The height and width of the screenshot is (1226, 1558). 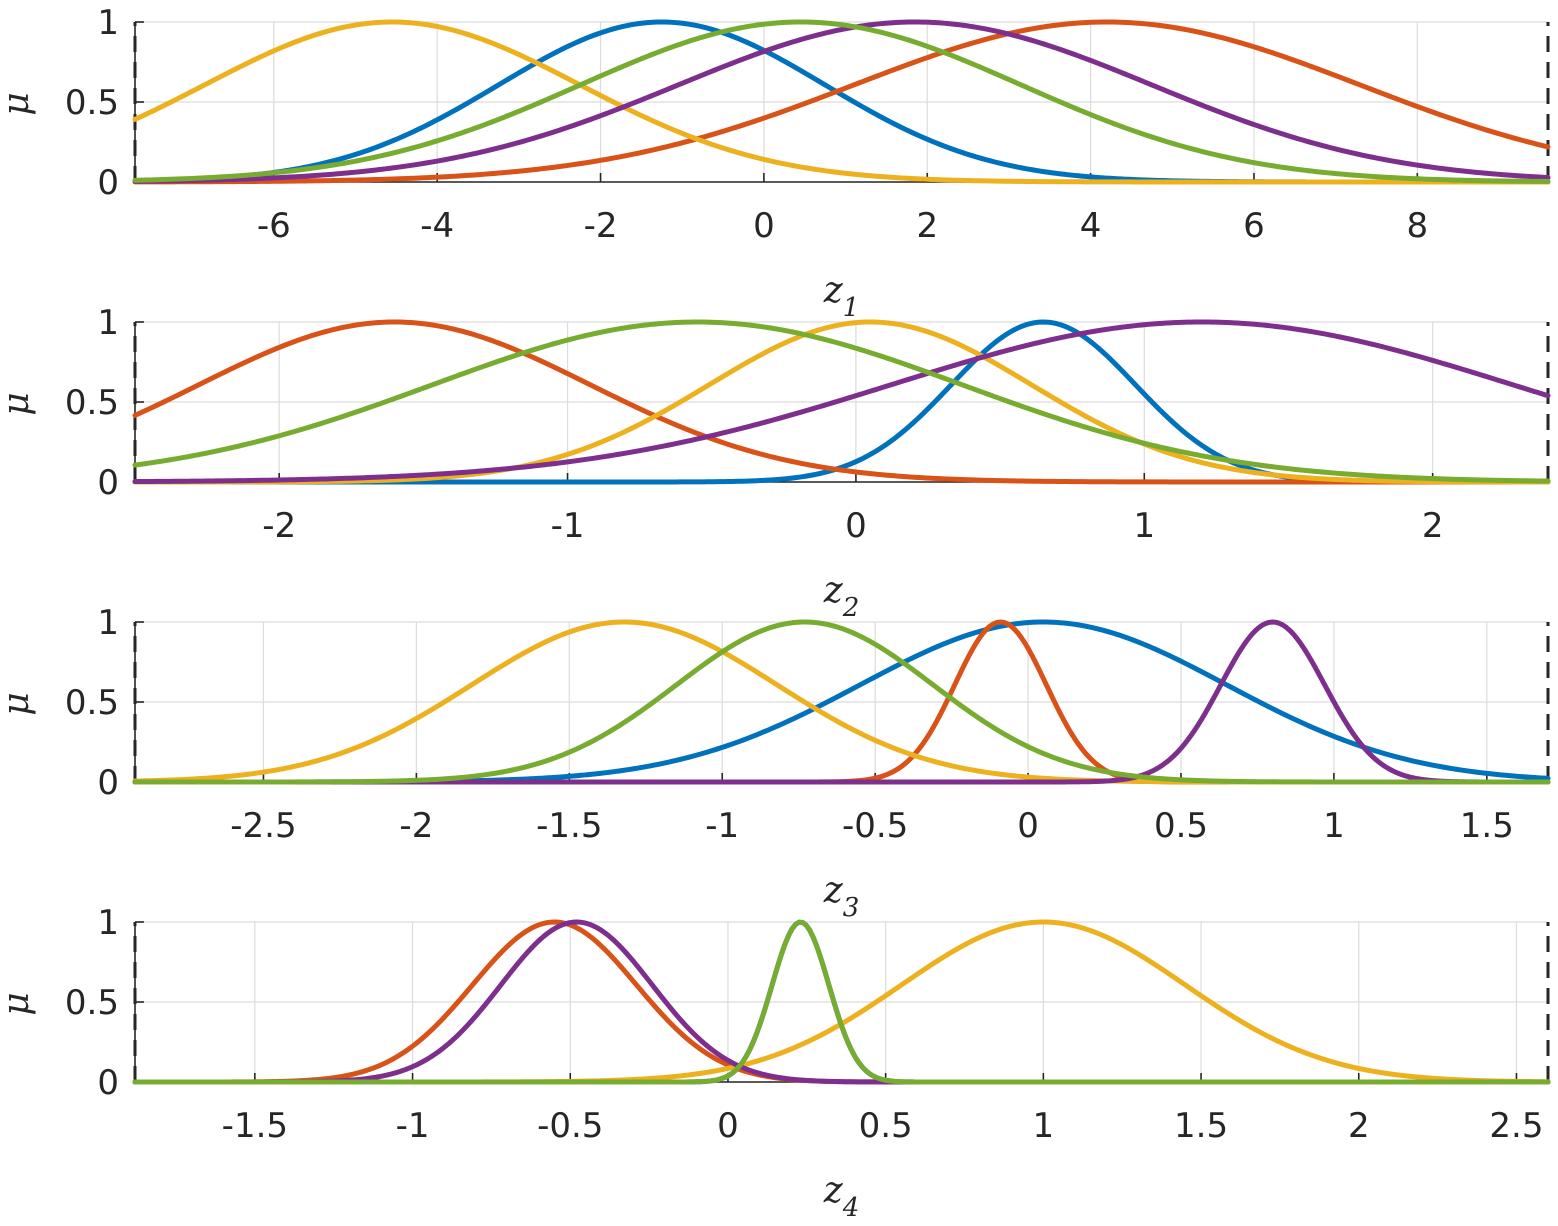 What do you see at coordinates (841, 896) in the screenshot?
I see `x-axis-label: z3` at bounding box center [841, 896].